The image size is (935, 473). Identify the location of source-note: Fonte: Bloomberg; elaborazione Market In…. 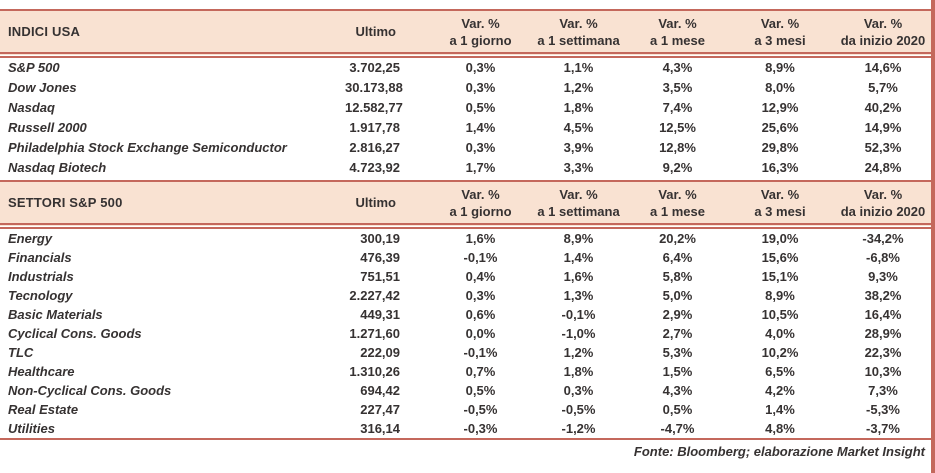
(779, 451).